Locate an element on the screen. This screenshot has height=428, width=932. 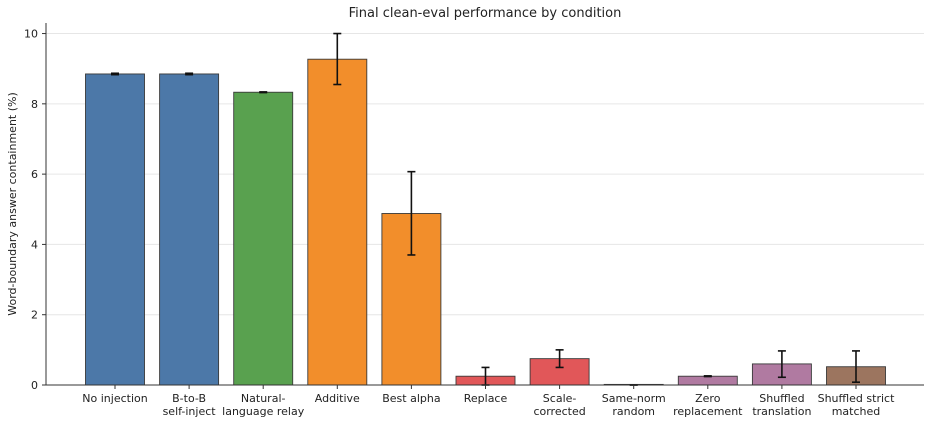
x-tick-label: replacement is located at coordinates (708, 411).